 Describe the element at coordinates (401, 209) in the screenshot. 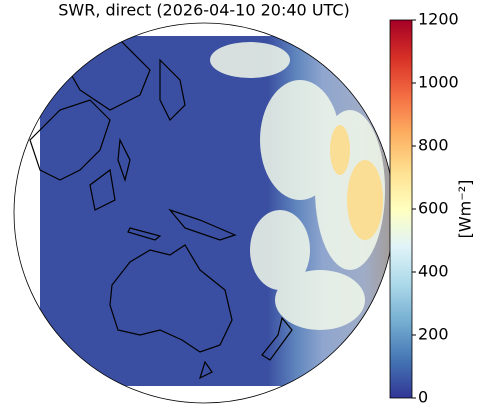

I see `colorbar` at that location.